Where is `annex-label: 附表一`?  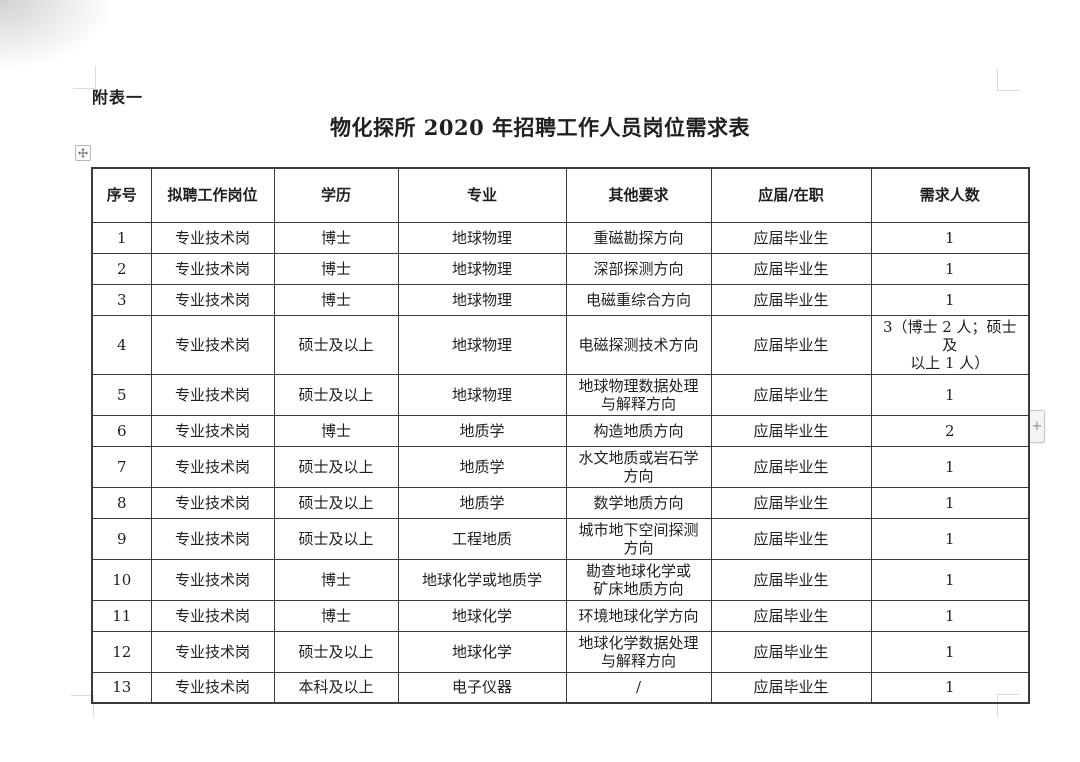 annex-label: 附表一 is located at coordinates (118, 97).